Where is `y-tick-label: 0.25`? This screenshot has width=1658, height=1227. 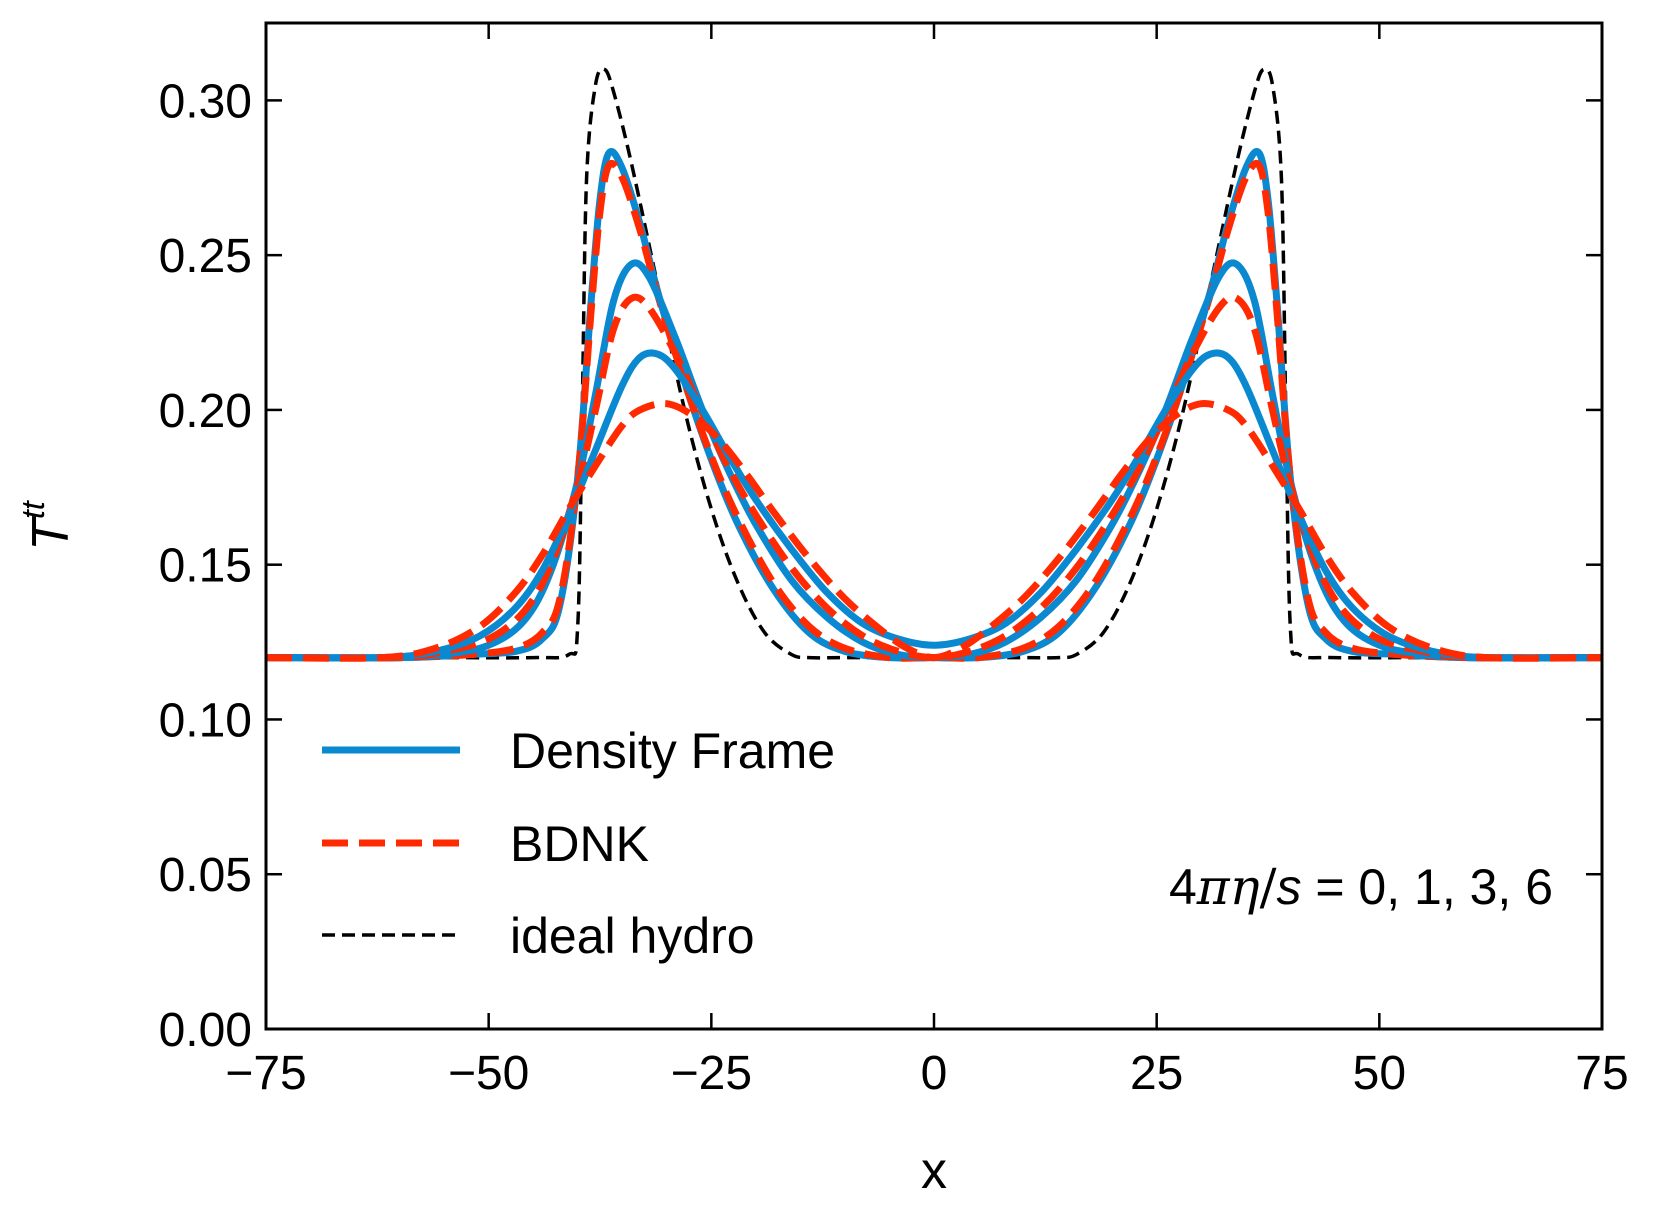 y-tick-label: 0.25 is located at coordinates (205, 256).